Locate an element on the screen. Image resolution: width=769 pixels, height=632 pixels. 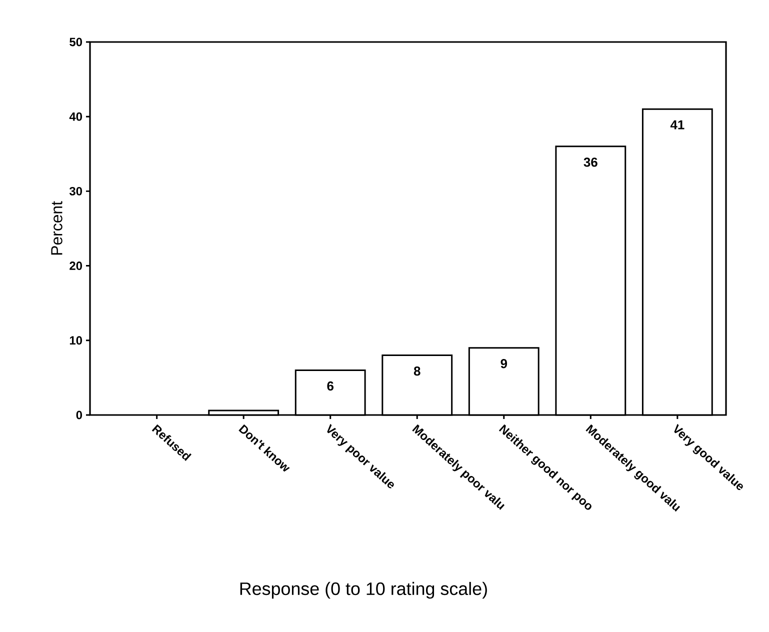
data-label: 6 is located at coordinates (330, 386).